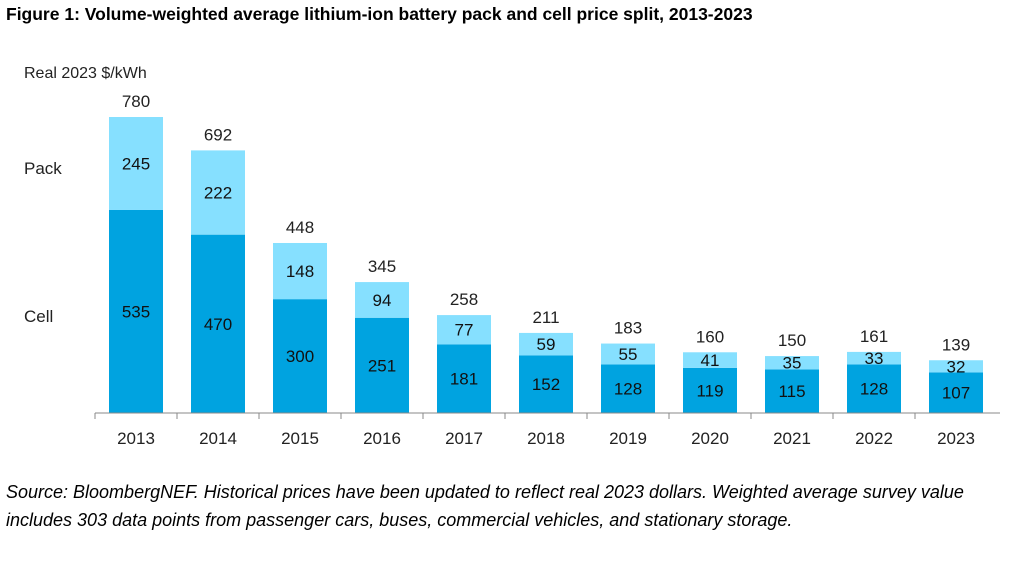 Image resolution: width=1024 pixels, height=588 pixels. What do you see at coordinates (792, 340) in the screenshot?
I see `total-value-label: 150` at bounding box center [792, 340].